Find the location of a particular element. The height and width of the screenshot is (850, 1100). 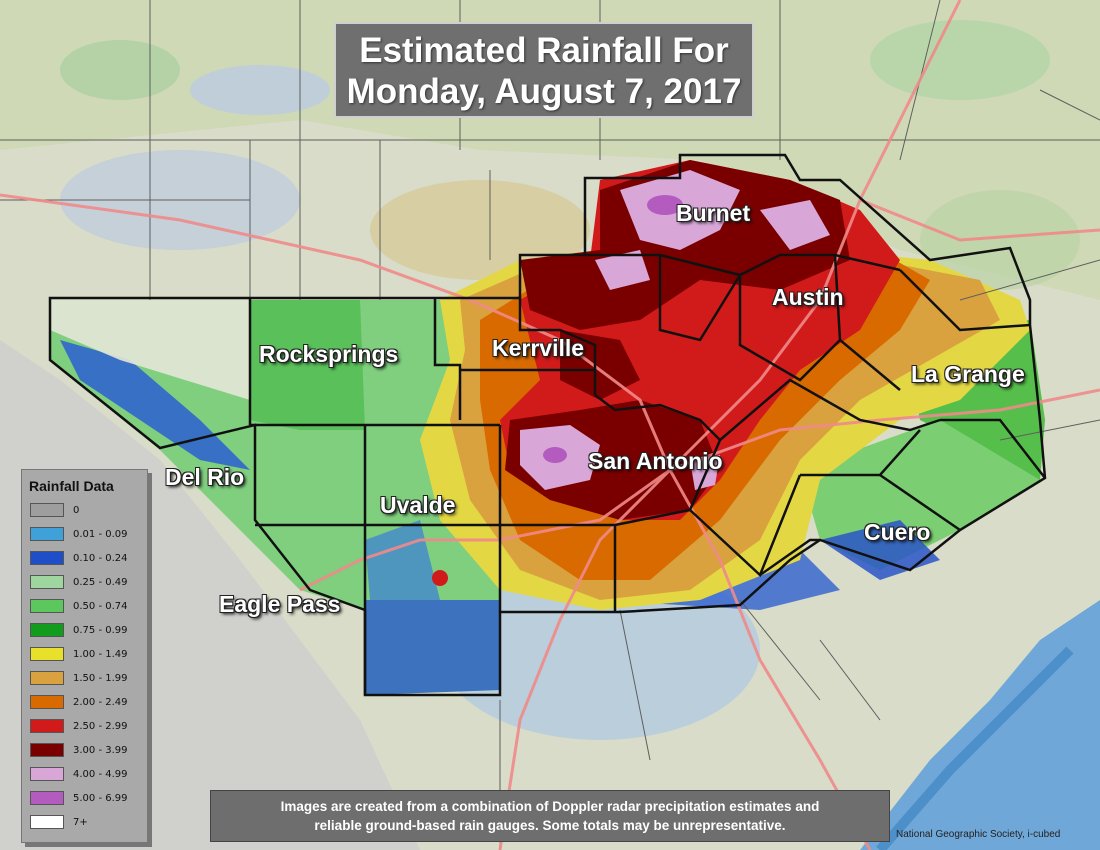

legend-label: 0.75 - 0.99 is located at coordinates (100, 630).